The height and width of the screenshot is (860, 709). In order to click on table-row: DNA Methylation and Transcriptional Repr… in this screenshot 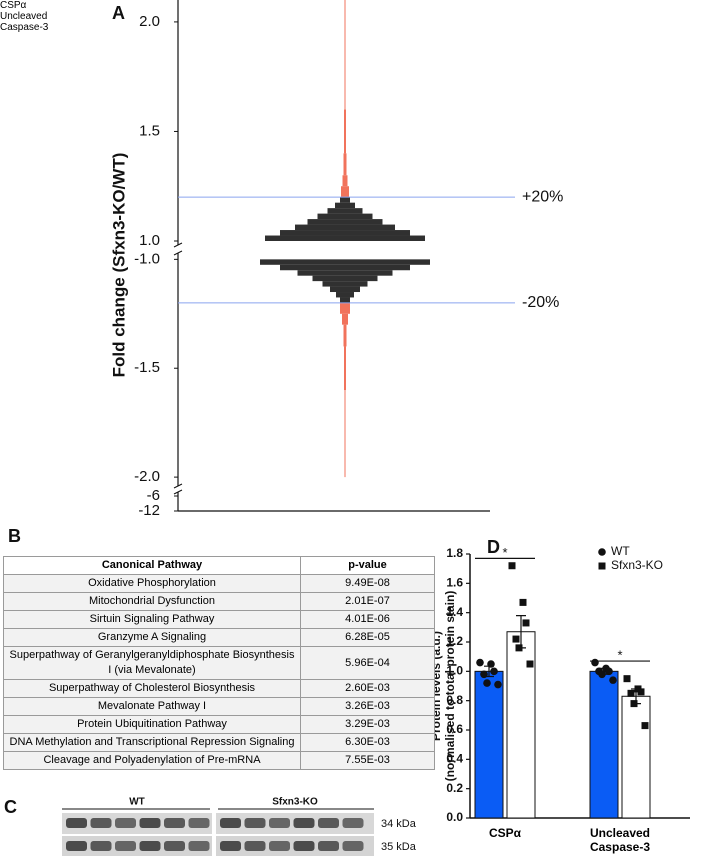, I will do `click(219, 742)`.